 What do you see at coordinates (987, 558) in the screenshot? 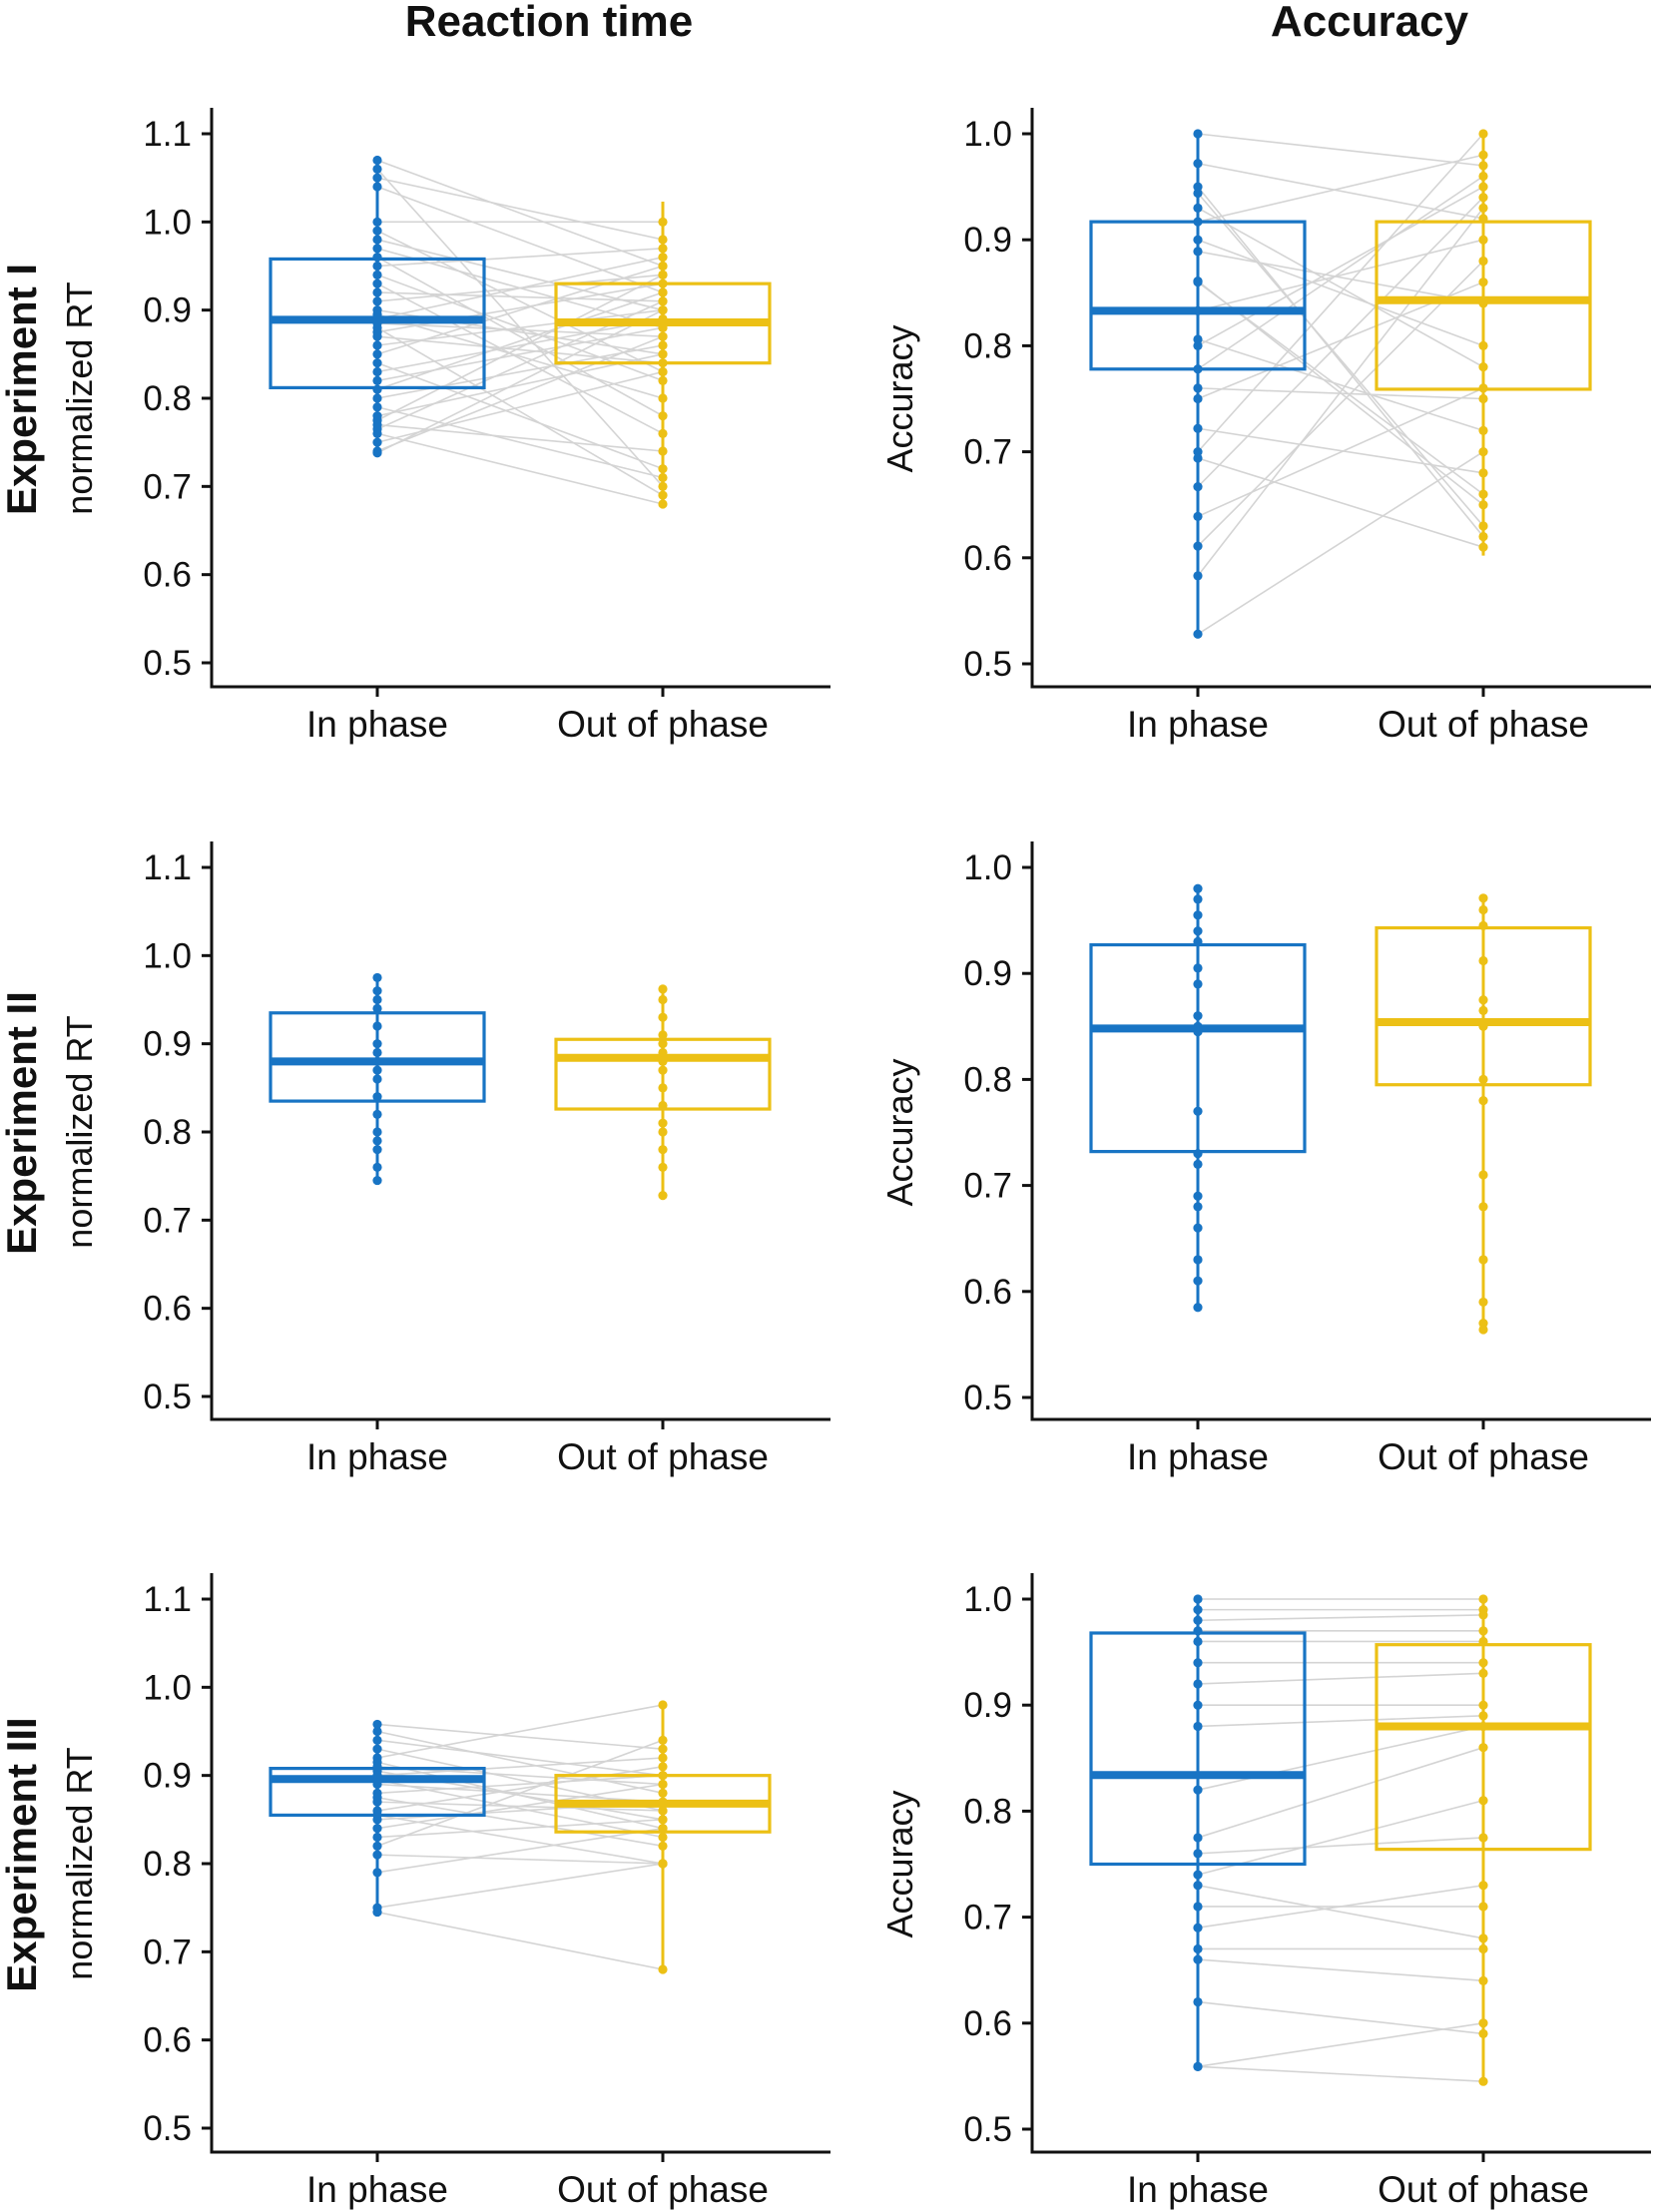
I see `y-tick-label: 0.6` at bounding box center [987, 558].